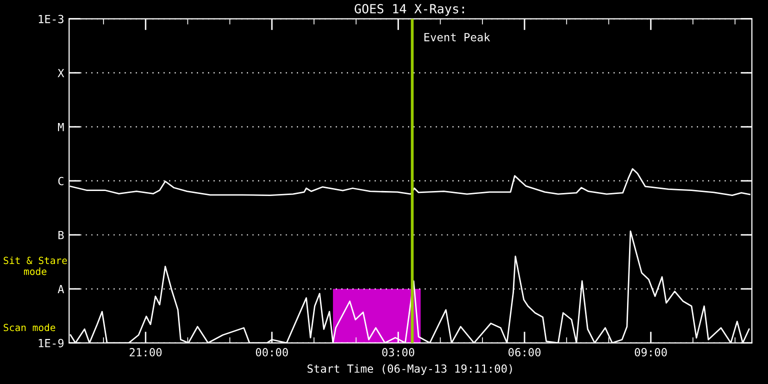 This screenshot has width=768, height=384. I want to click on y-tick-label: A, so click(61, 289).